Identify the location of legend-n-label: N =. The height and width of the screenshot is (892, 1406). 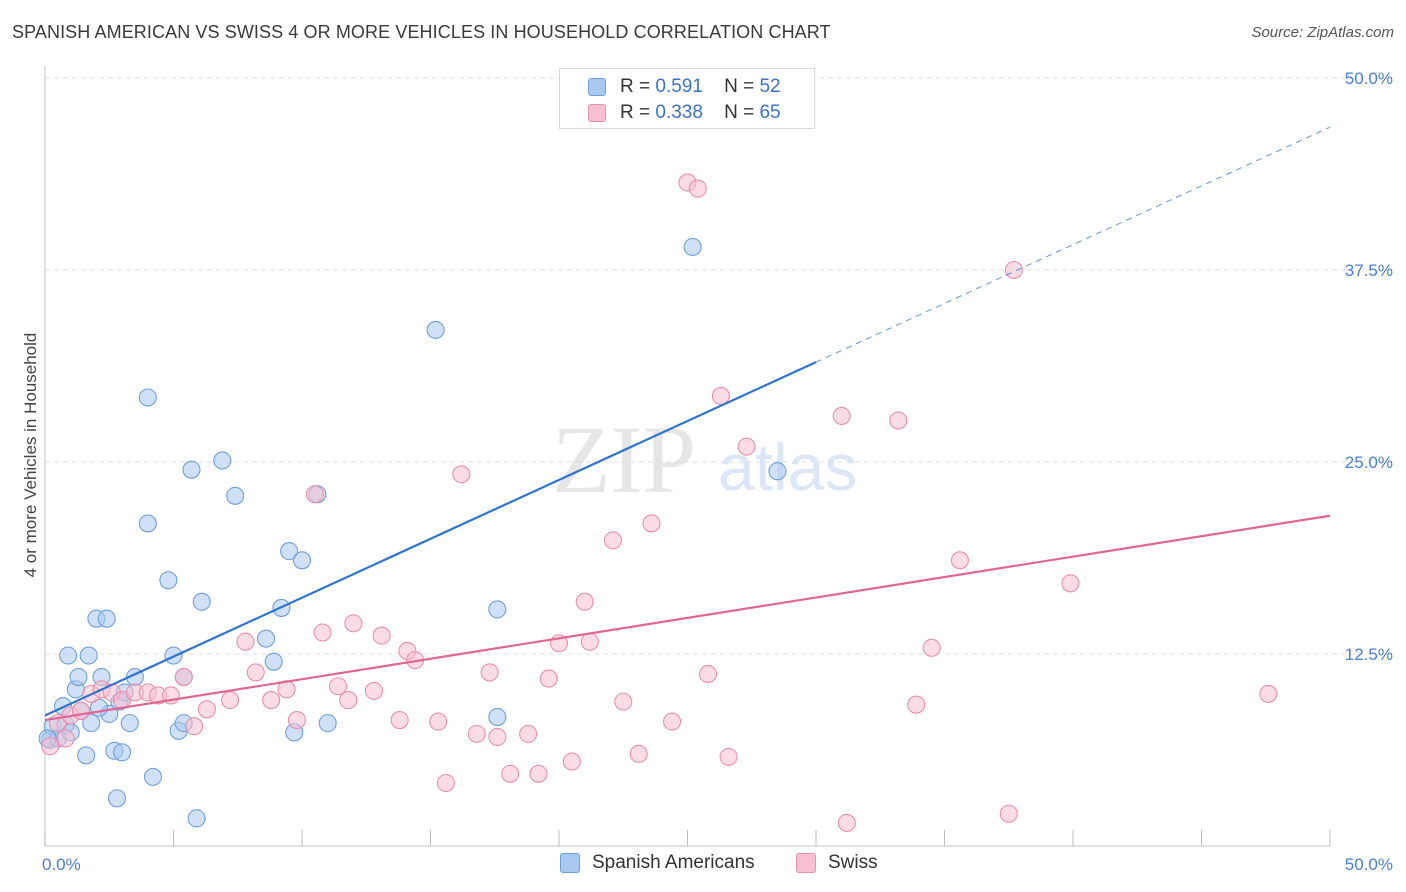
(739, 86).